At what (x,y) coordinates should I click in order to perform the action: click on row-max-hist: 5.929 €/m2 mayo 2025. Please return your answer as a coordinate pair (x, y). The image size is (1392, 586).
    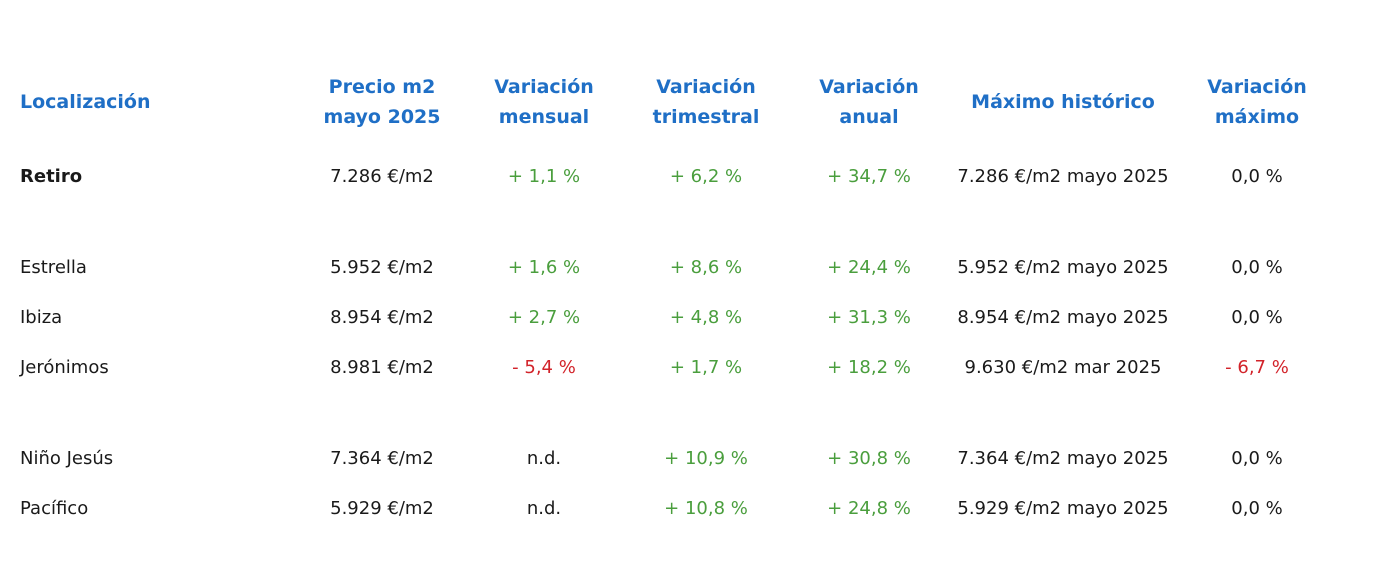
    Looking at the image, I should click on (1063, 508).